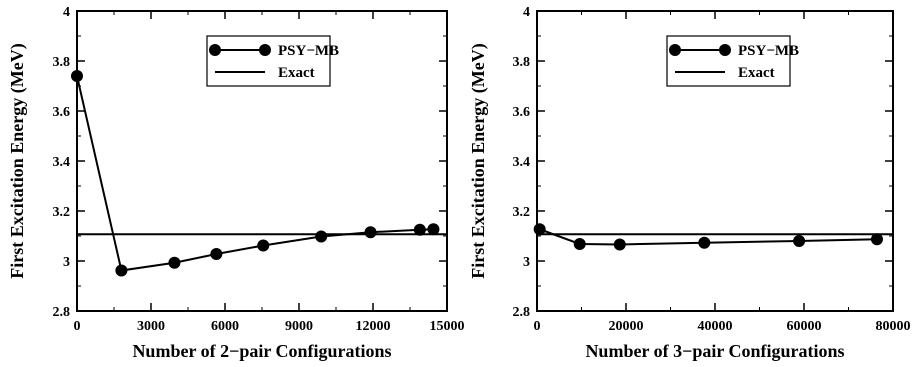 Image resolution: width=923 pixels, height=367 pixels. I want to click on x-tick-label: 12000, so click(373, 326).